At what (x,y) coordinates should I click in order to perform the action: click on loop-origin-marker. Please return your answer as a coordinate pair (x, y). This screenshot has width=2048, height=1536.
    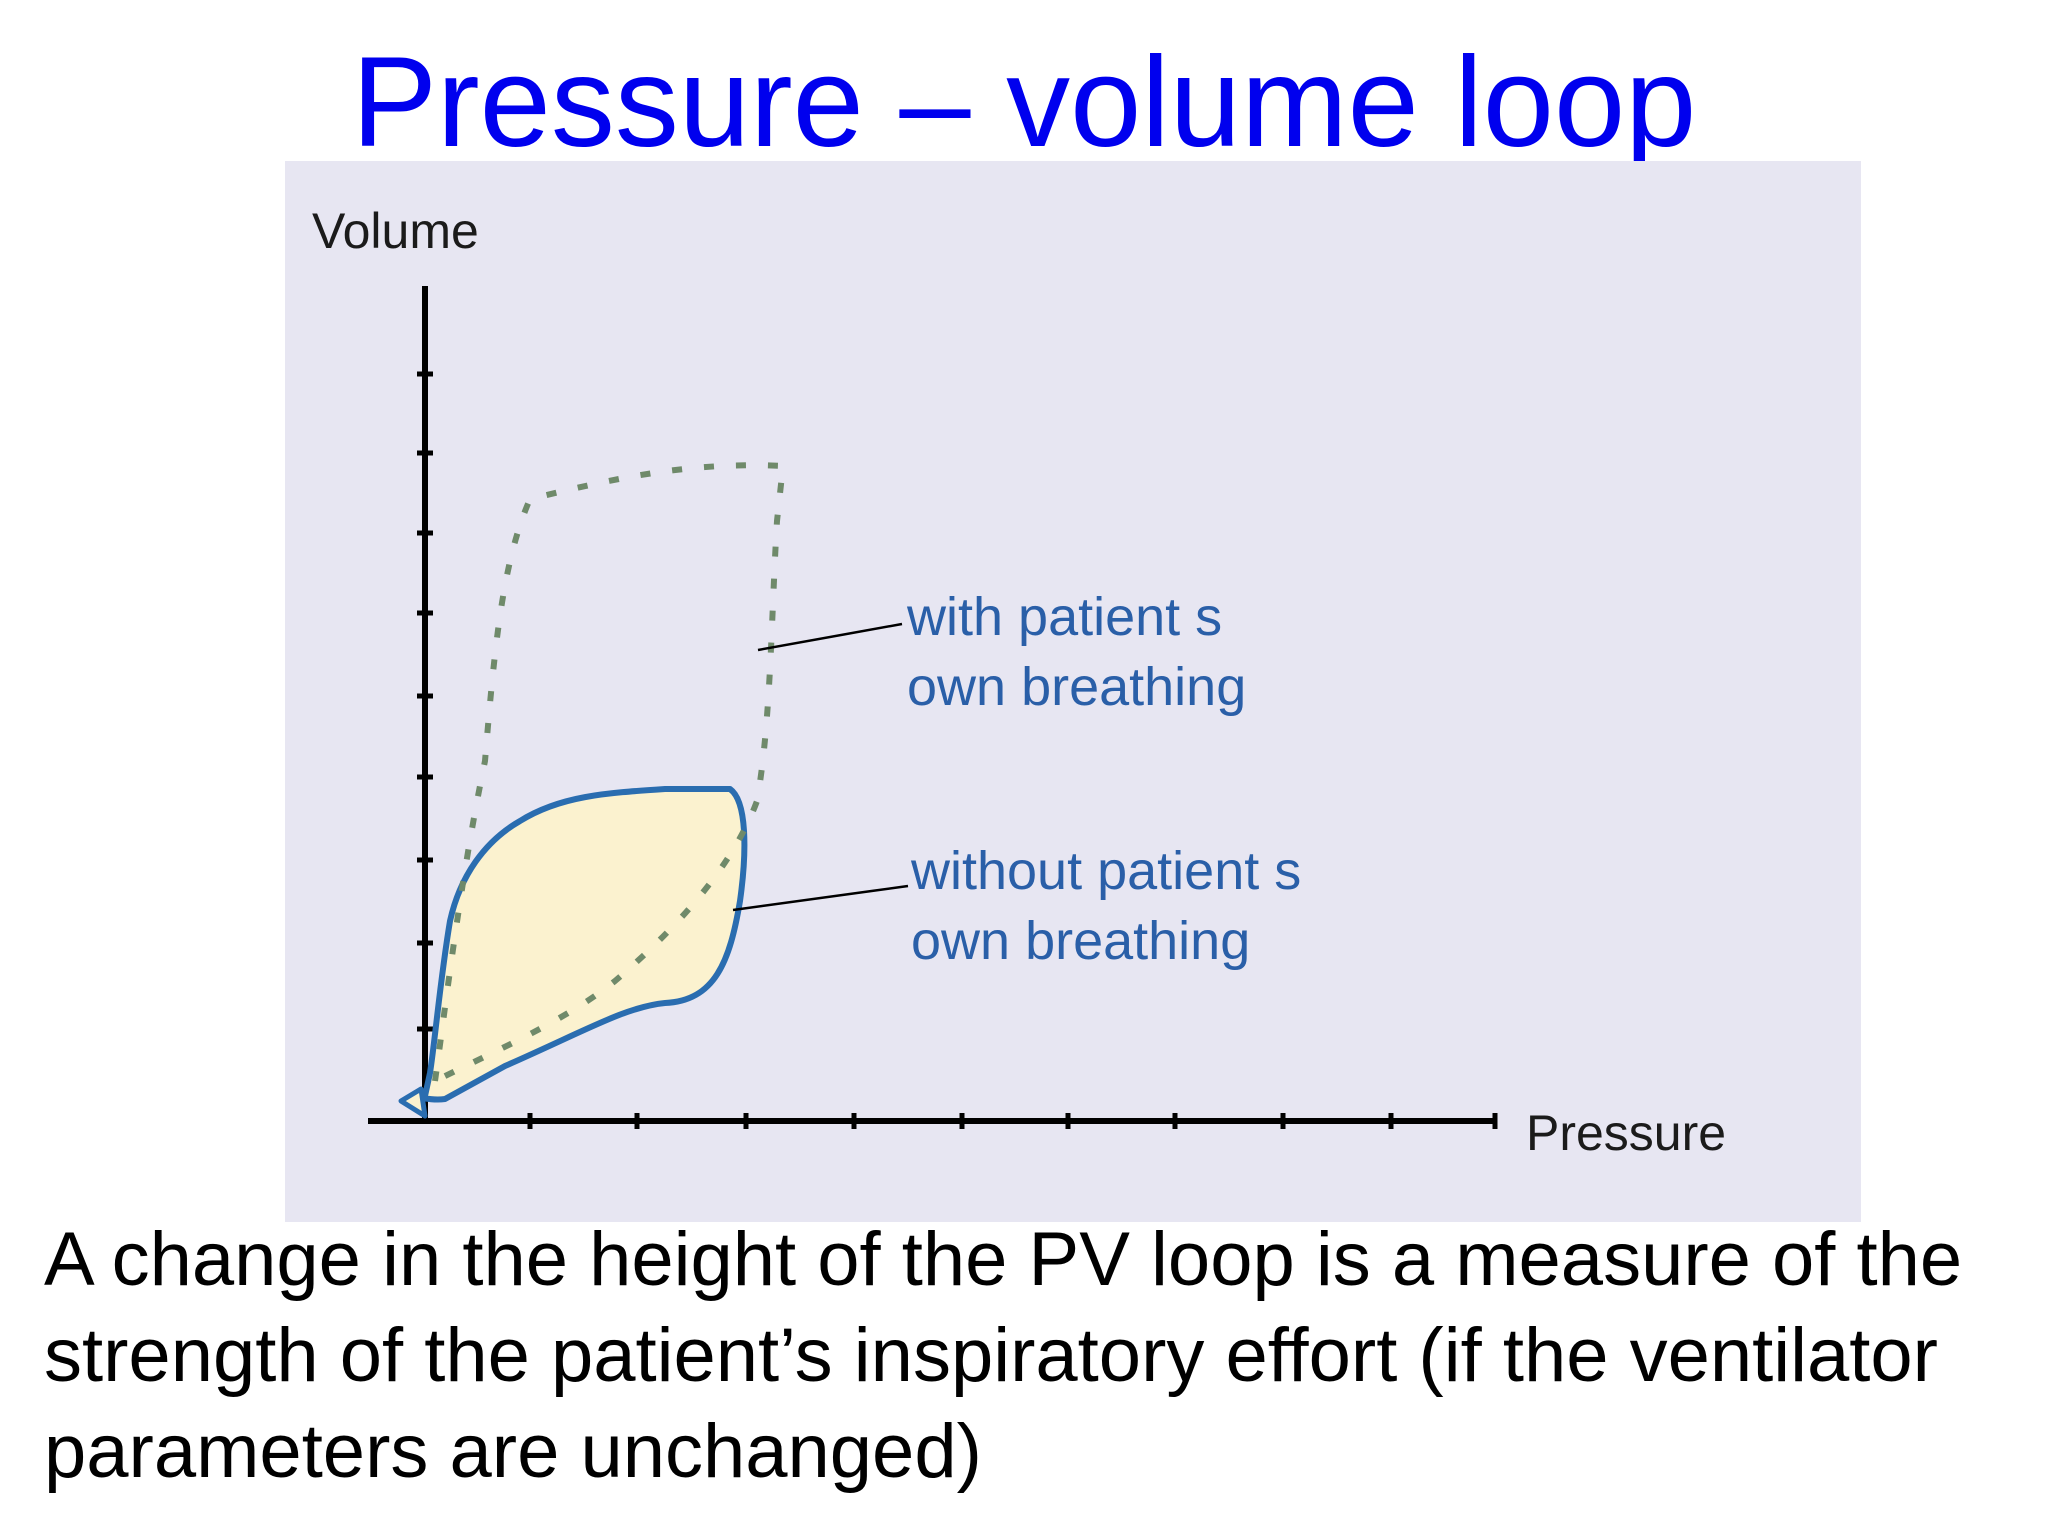
    Looking at the image, I should click on (413, 1102).